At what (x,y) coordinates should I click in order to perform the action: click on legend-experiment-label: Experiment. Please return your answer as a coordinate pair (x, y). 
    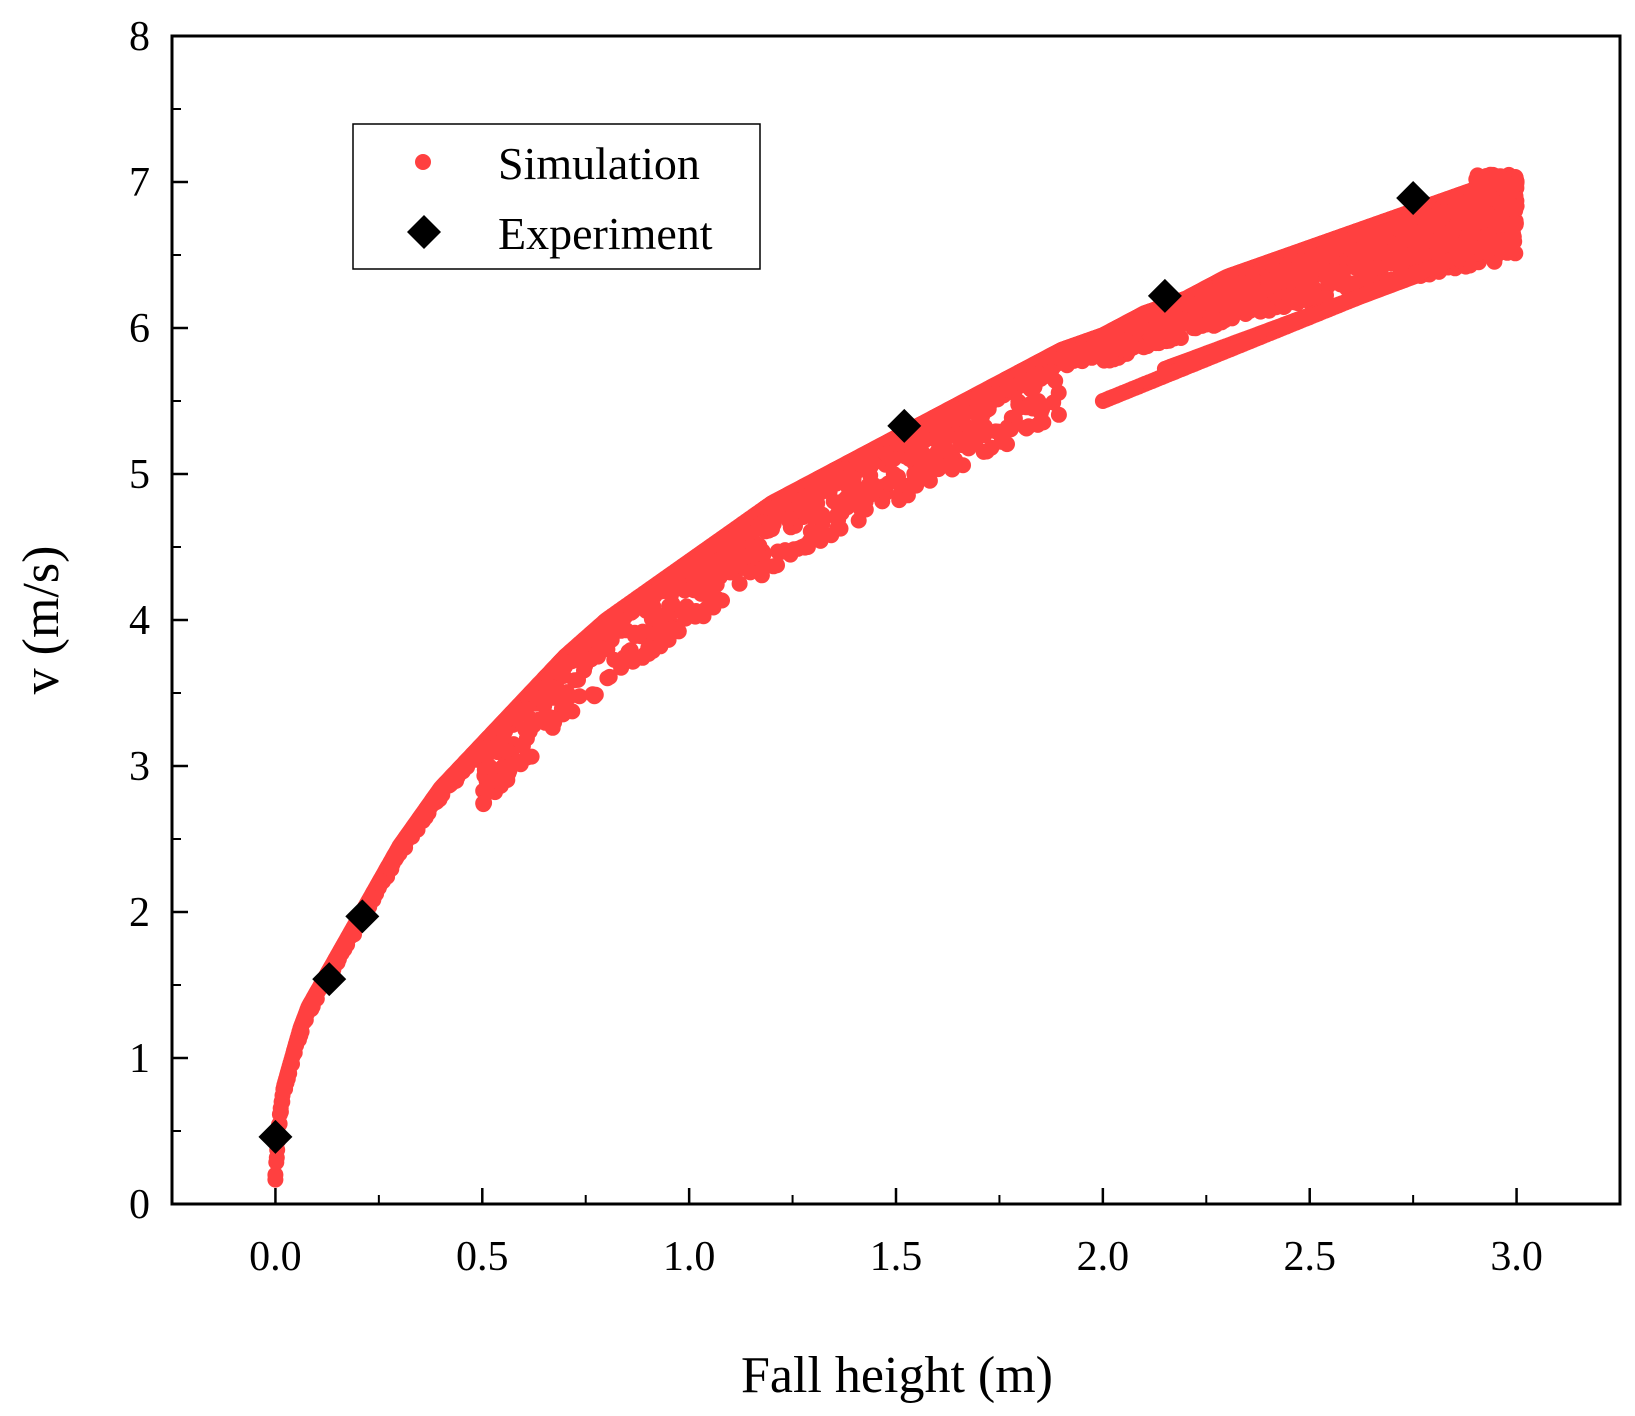
    Looking at the image, I should click on (605, 233).